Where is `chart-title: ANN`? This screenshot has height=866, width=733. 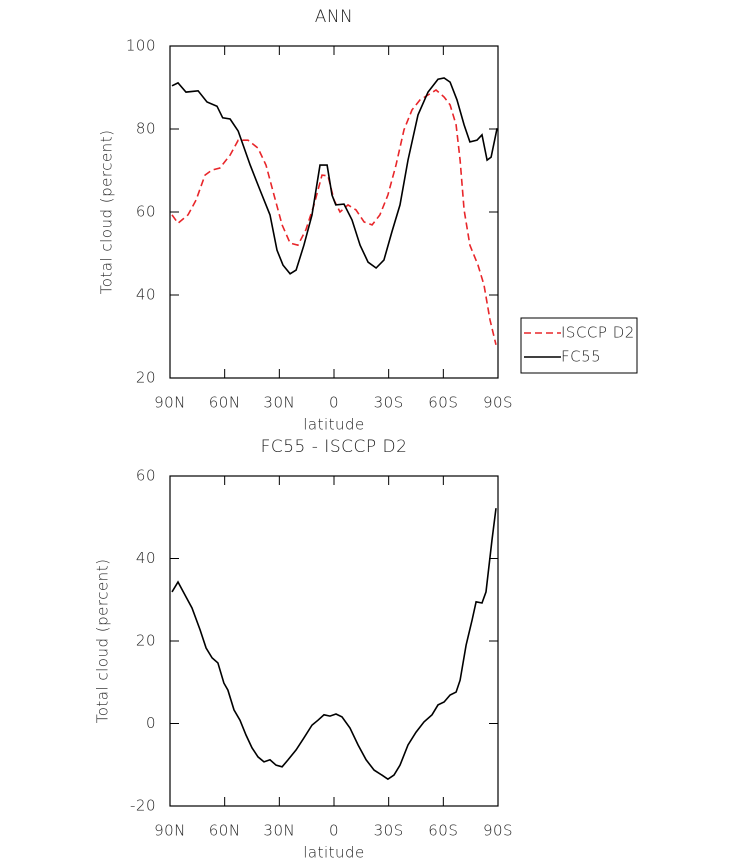
chart-title: ANN is located at coordinates (334, 17).